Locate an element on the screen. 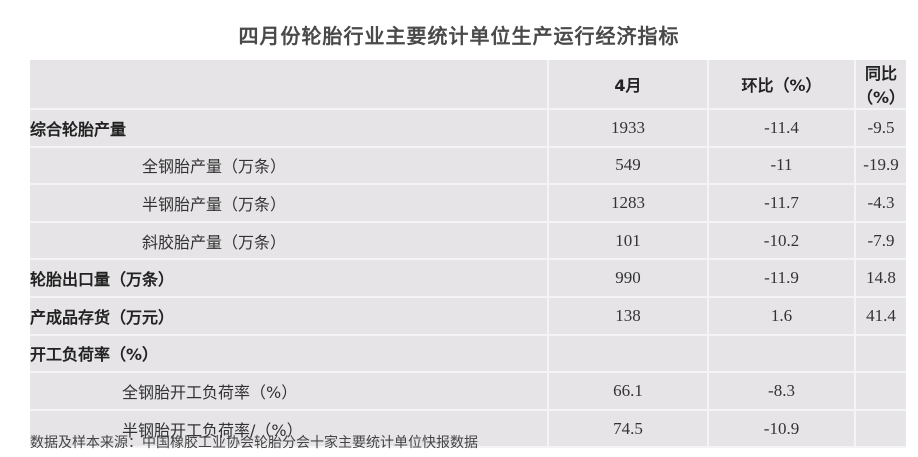  table-row: 半钢胎开工负荷率/（%） 74.5 -10.9 is located at coordinates (468, 429).